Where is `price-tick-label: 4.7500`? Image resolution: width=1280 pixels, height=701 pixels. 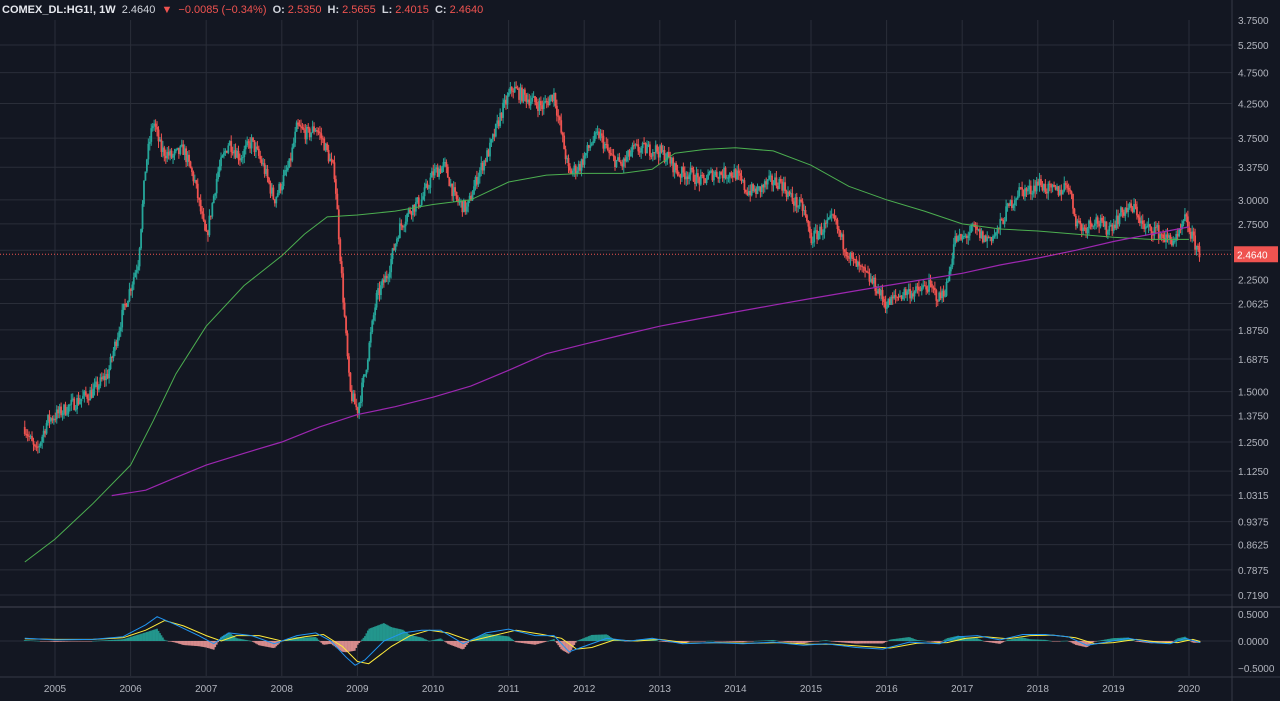 price-tick-label: 4.7500 is located at coordinates (1253, 74).